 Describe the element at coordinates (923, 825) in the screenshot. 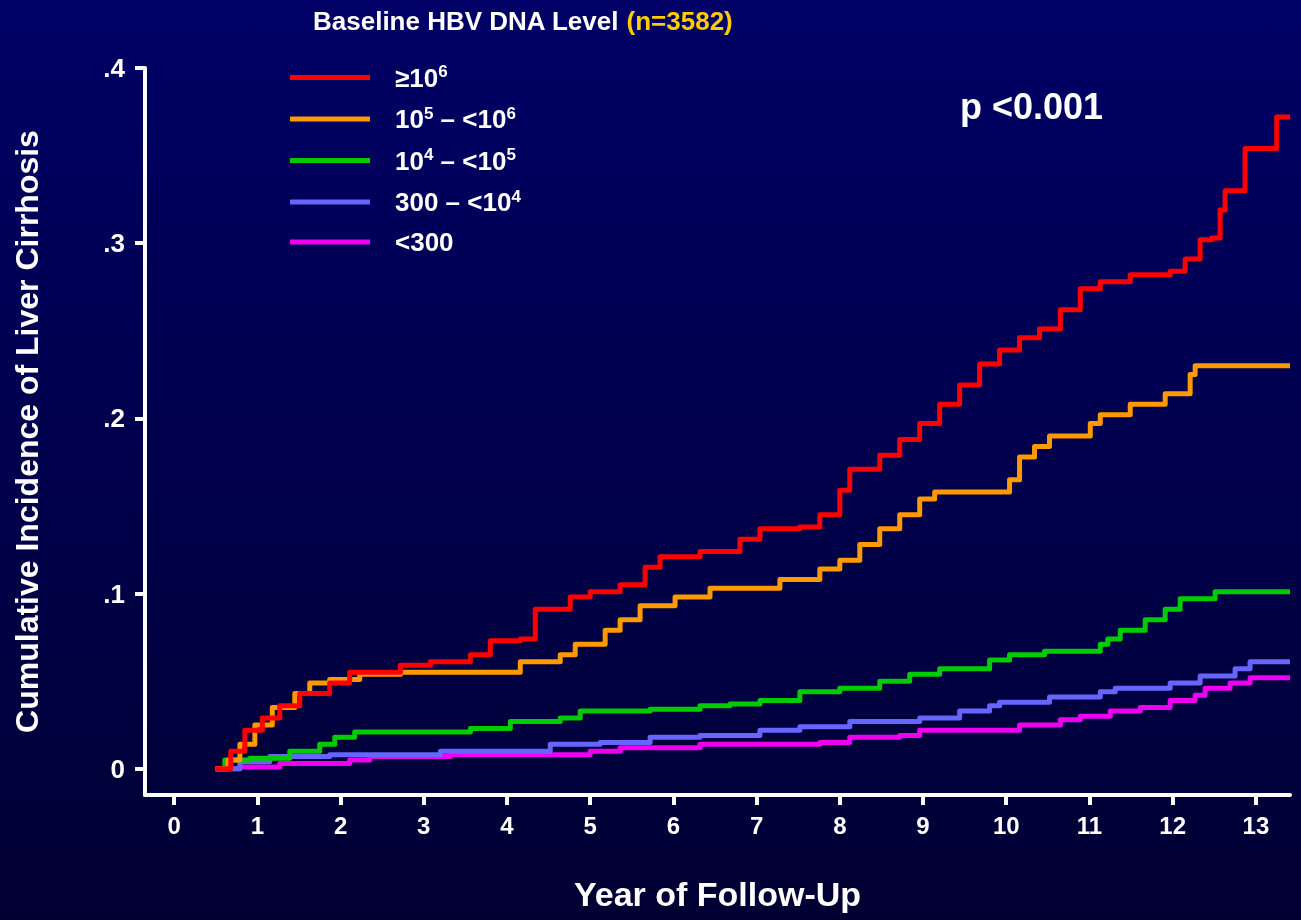

I see `x-tick-label: 9` at that location.